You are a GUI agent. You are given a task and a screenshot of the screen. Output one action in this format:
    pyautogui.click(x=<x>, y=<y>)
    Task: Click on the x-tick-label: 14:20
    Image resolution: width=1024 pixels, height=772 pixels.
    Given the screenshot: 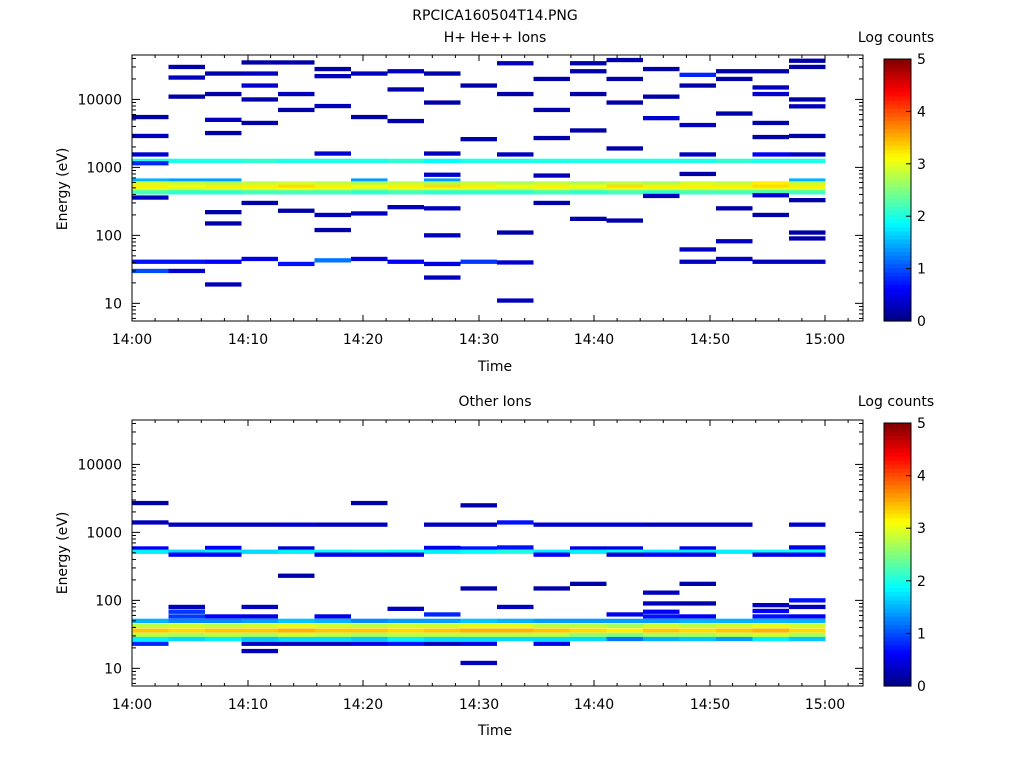 What is the action you would take?
    pyautogui.click(x=363, y=340)
    